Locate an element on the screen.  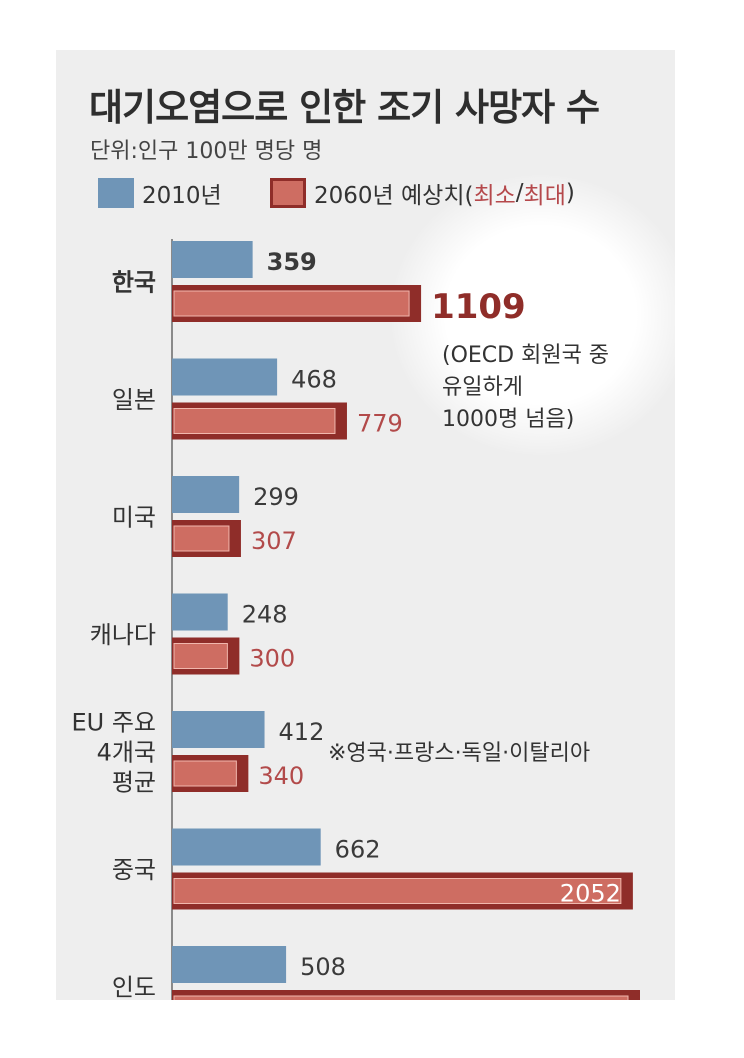
category-label: 미국 is located at coordinates (134, 518).